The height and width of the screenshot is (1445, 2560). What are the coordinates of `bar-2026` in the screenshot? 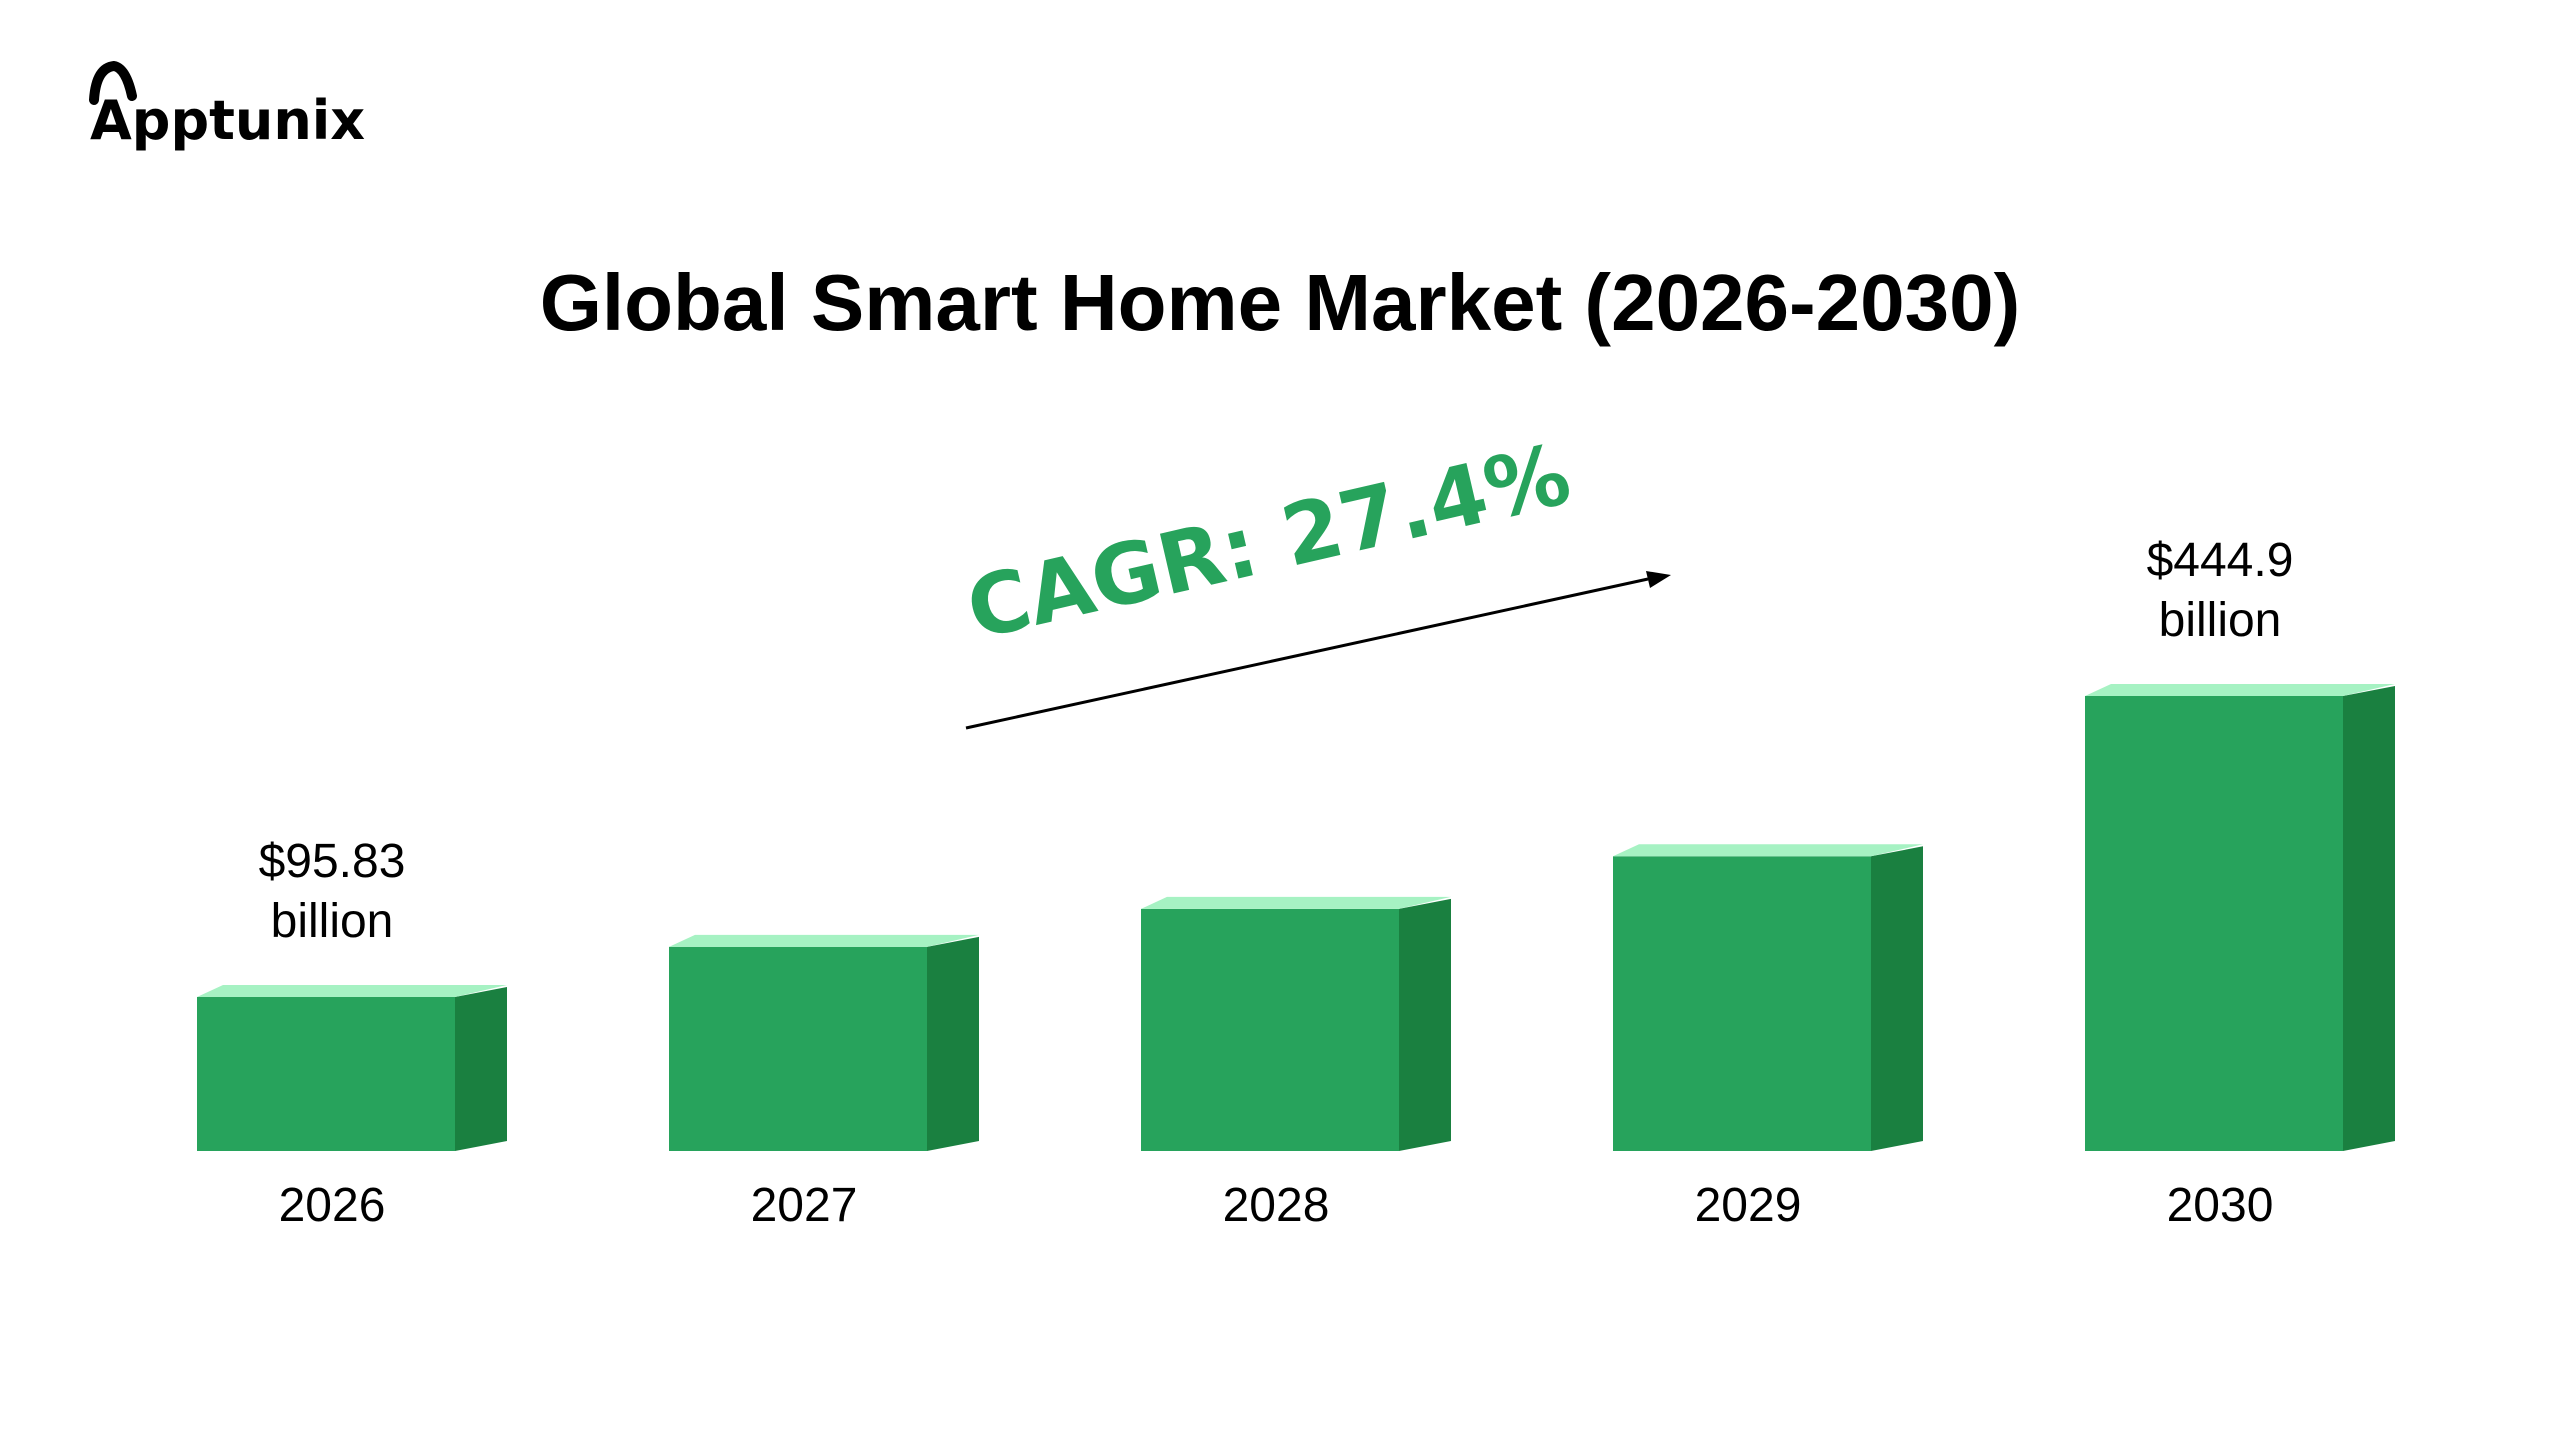 It's located at (352, 1068).